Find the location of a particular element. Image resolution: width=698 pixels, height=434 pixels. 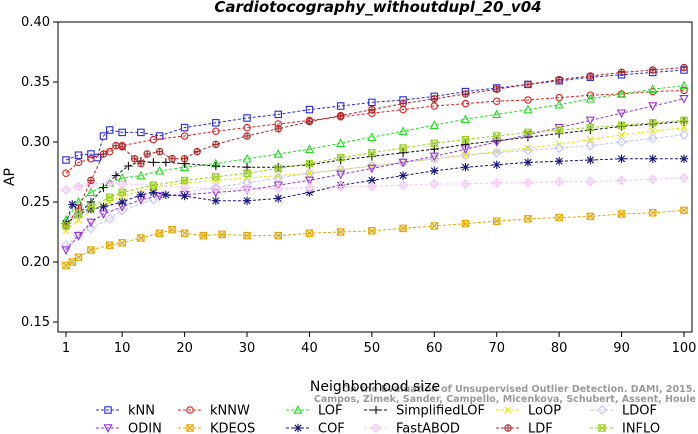

legend-item-inflo: INFLO is located at coordinates (625, 428).